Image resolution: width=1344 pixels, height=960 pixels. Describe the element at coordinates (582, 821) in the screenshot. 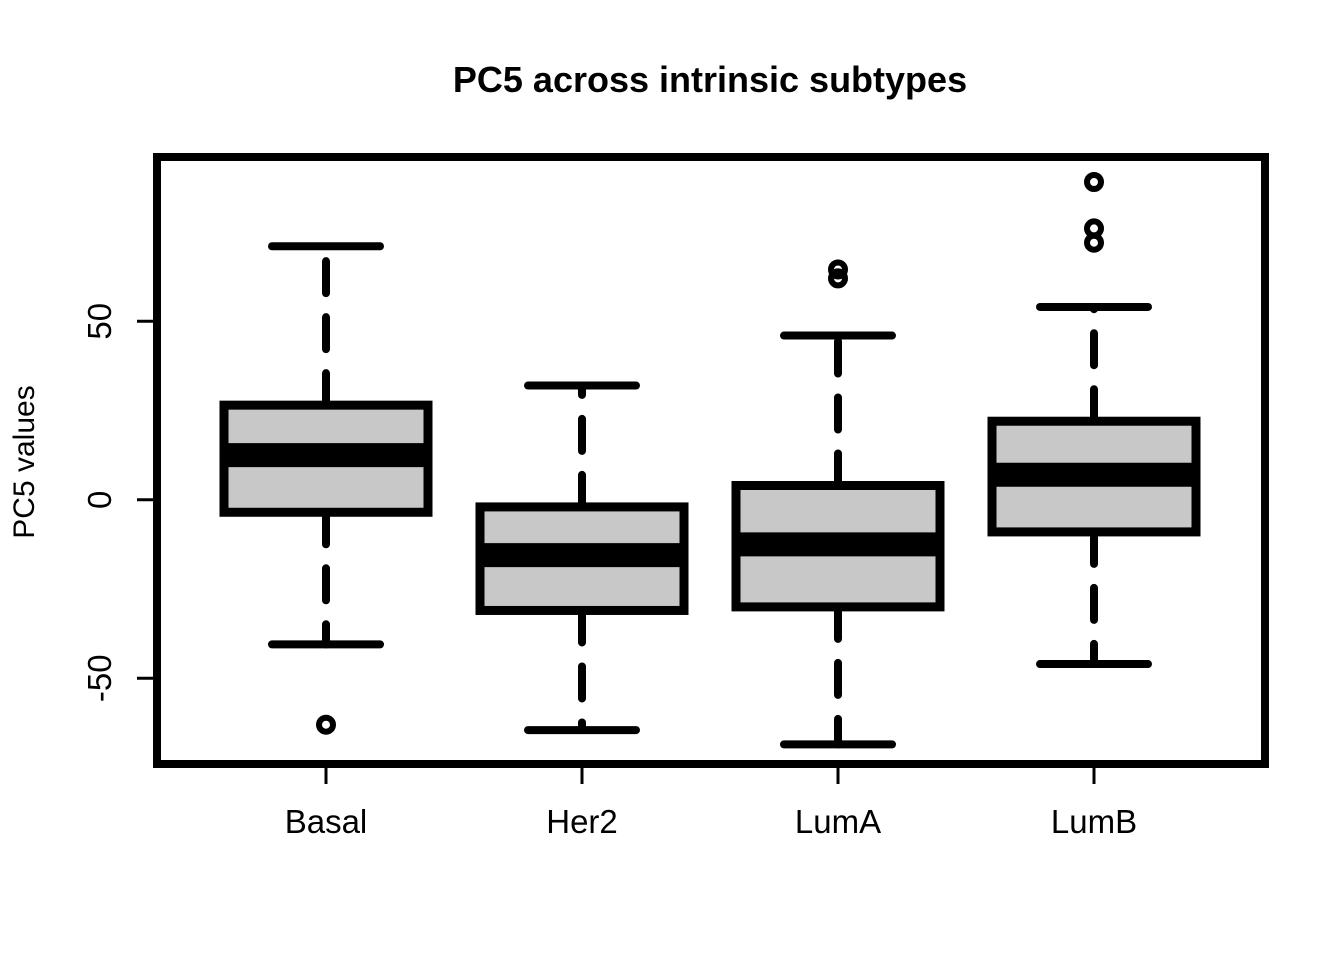

I see `x-tick-label-her2: Her2` at that location.